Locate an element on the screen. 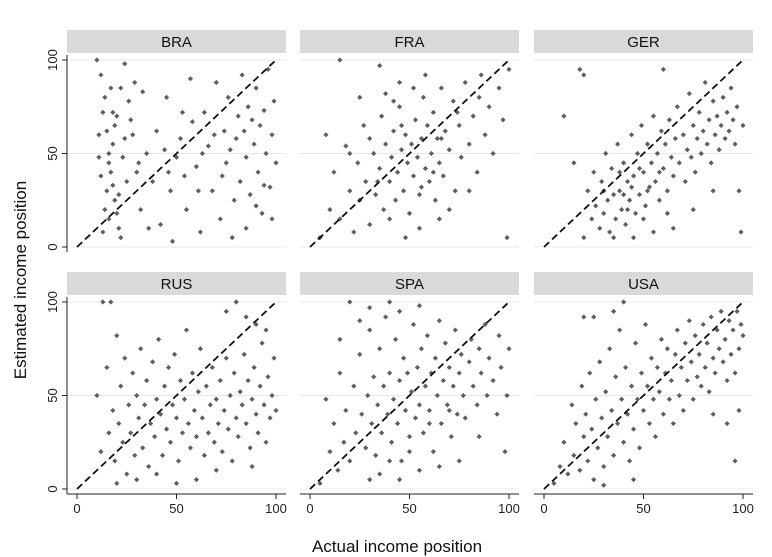 Image resolution: width=772 pixels, height=557 pixels. reference-line is located at coordinates (643, 153).